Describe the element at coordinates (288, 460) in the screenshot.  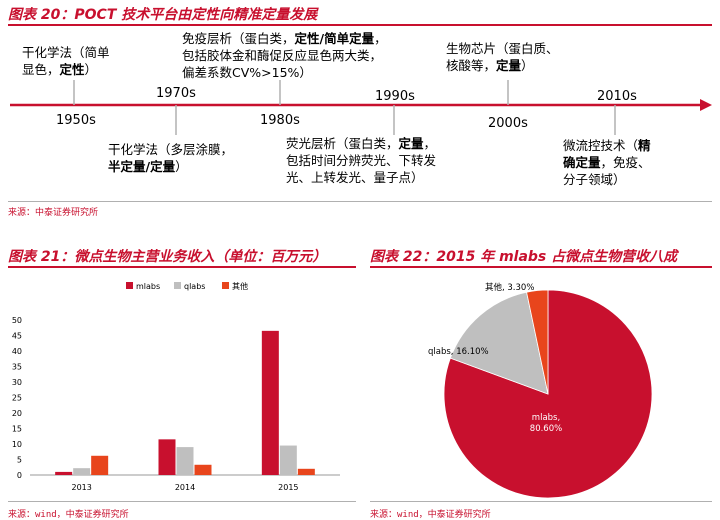
I see `bar-qlabs-2015` at that location.